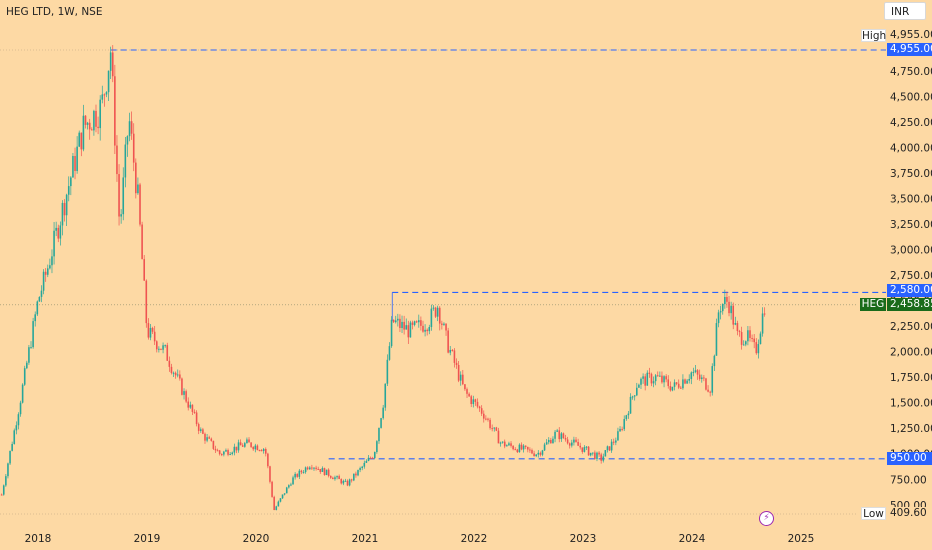  What do you see at coordinates (766, 518) in the screenshot?
I see `lightning-icon: ⚡` at bounding box center [766, 518].